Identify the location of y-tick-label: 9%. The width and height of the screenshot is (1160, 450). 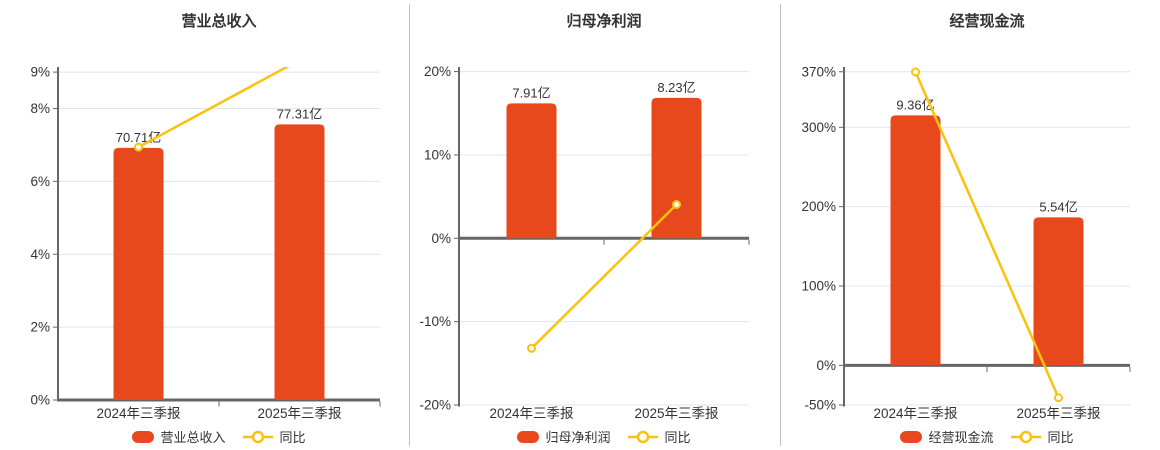
(40, 72).